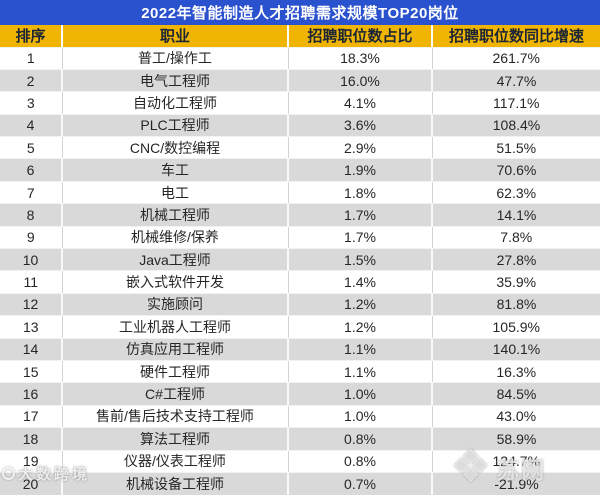 The width and height of the screenshot is (600, 495). I want to click on table-row: 20 机械设备工程师 0.7% -21.9%, so click(300, 483).